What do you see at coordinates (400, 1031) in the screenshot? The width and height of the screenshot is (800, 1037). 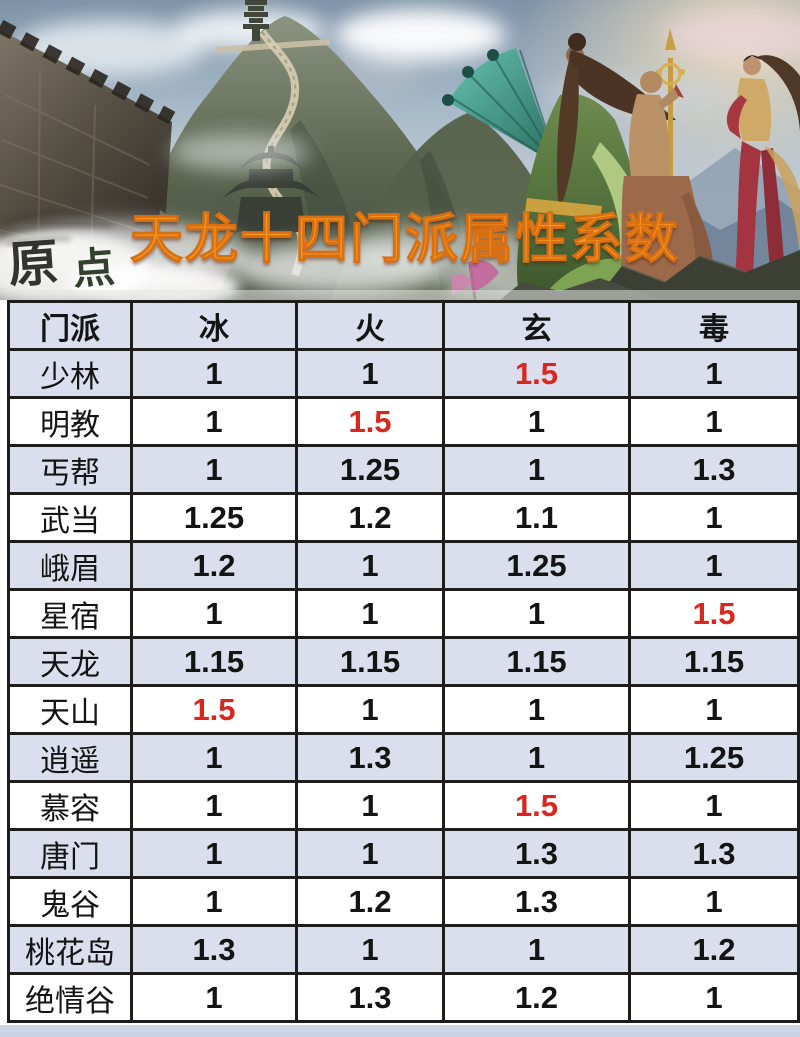 I see `bottom-strip` at bounding box center [400, 1031].